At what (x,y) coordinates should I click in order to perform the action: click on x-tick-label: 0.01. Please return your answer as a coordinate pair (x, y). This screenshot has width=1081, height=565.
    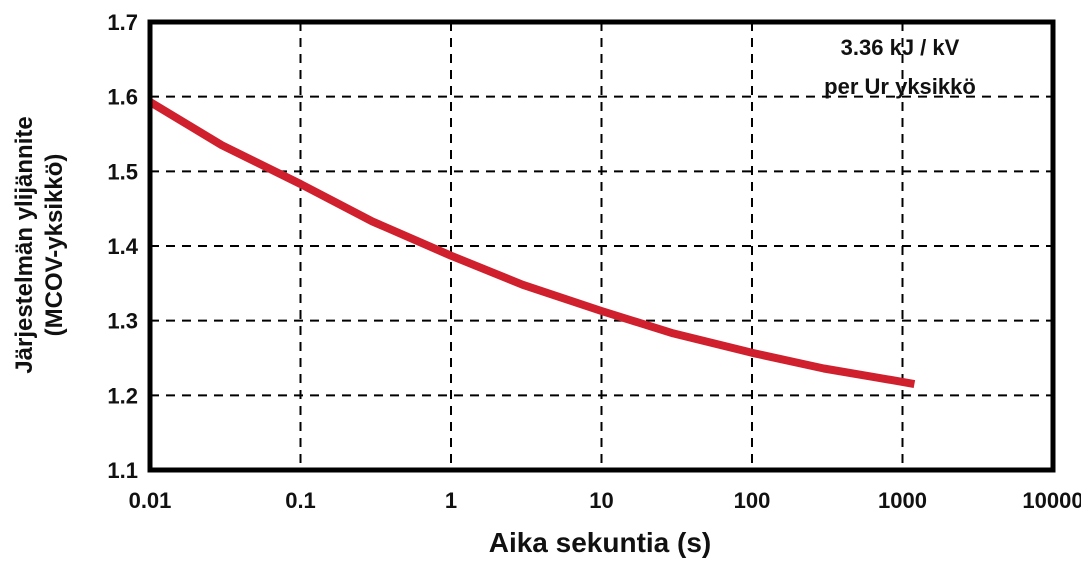
    Looking at the image, I should click on (150, 500).